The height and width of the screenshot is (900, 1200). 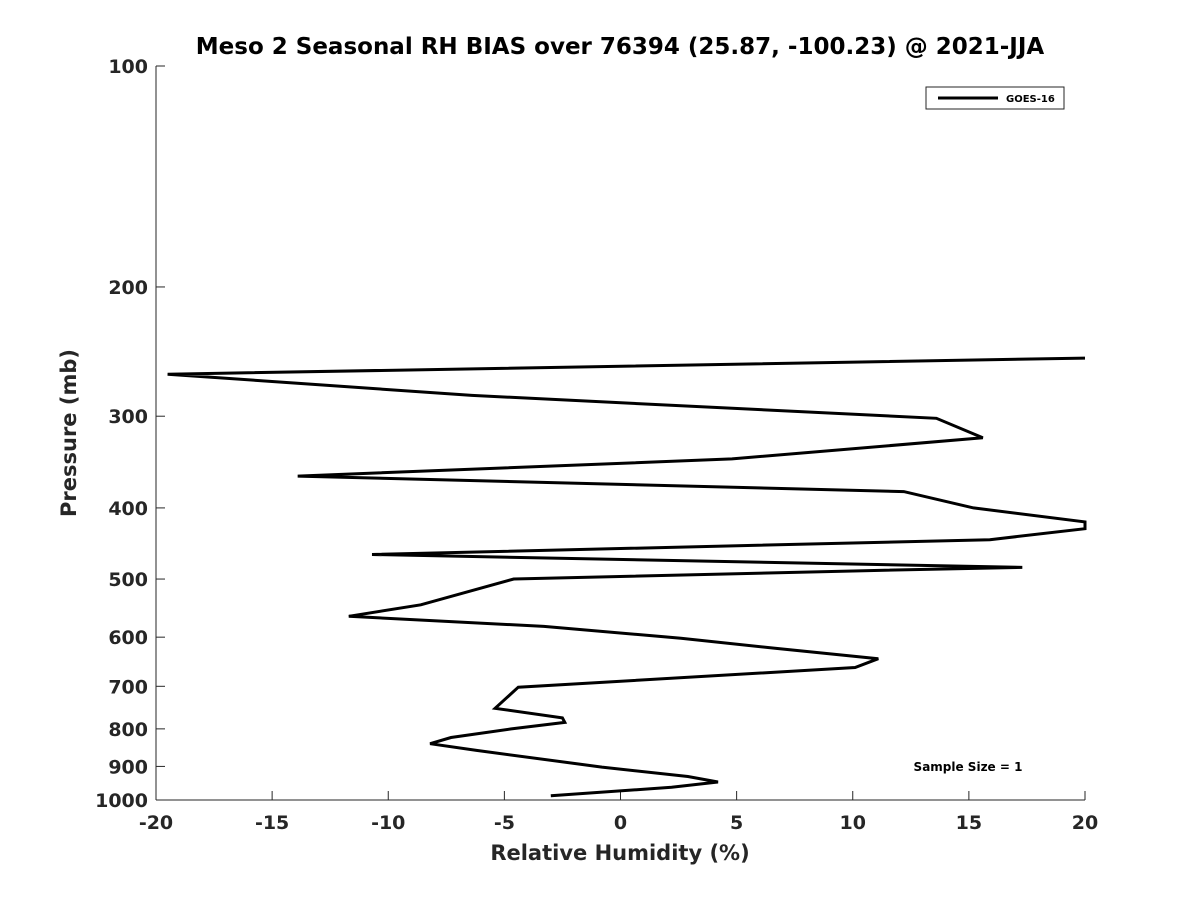 I want to click on y-tick-label: 600, so click(x=128, y=638).